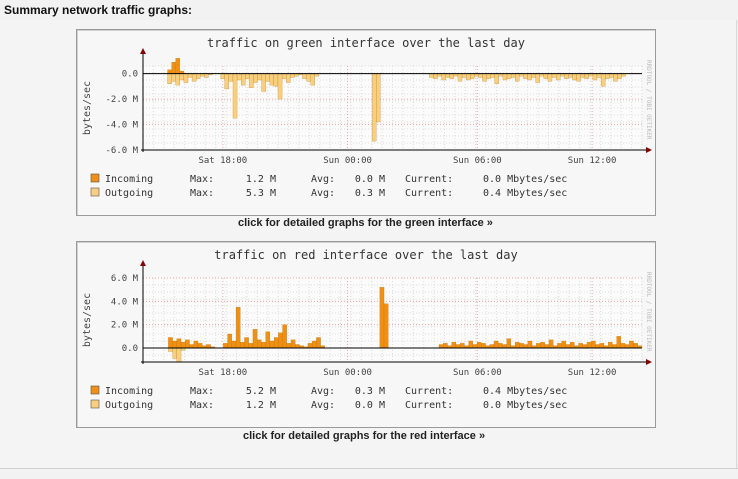 The image size is (738, 479). I want to click on footer-divider, so click(369, 468).